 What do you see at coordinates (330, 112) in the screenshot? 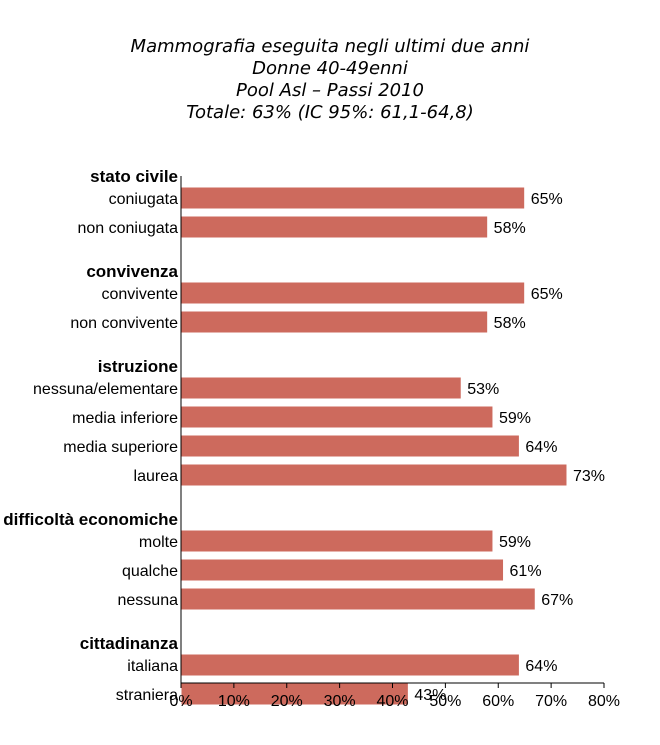
I see `chart-title-line: Totale: 63% (IC 95%: 61,1-64,8)` at bounding box center [330, 112].